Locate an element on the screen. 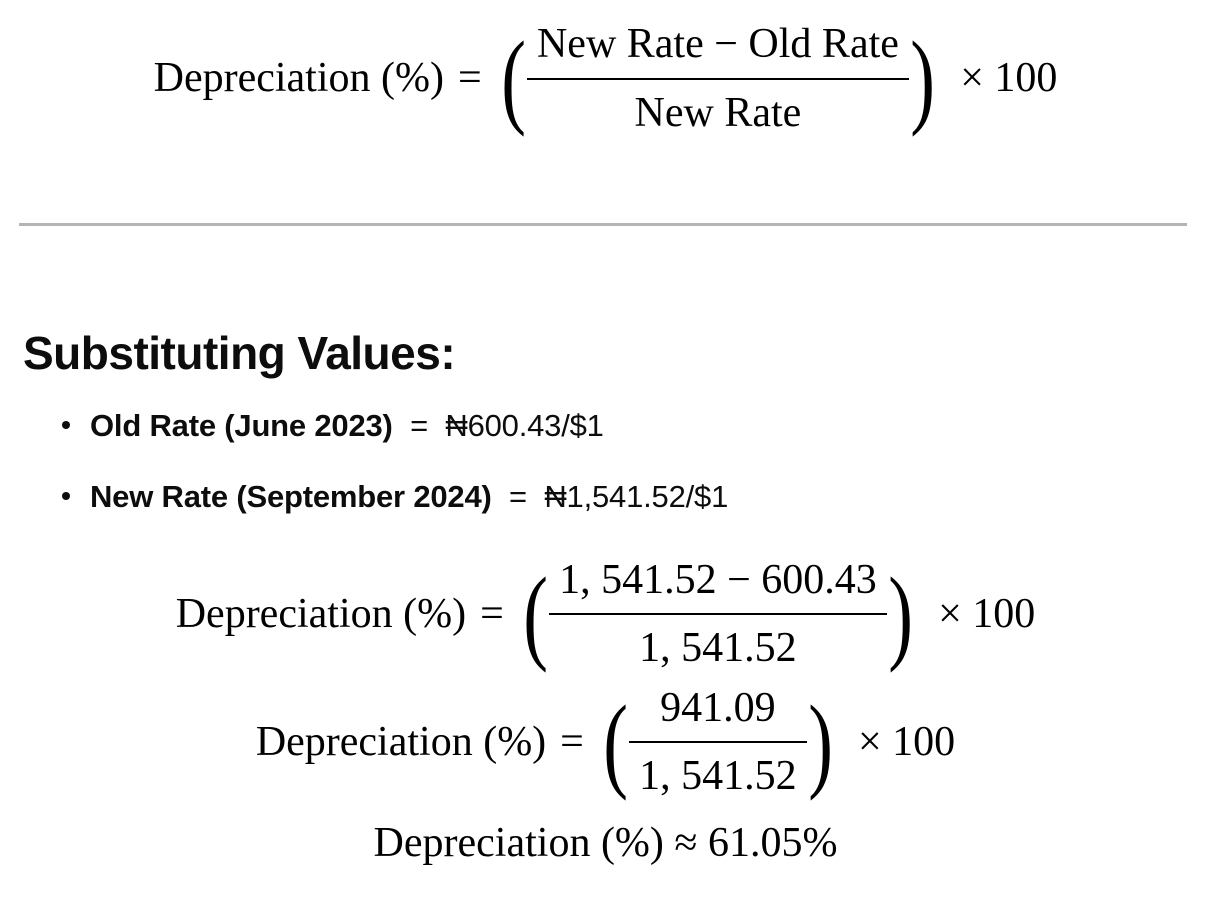 This screenshot has height=898, width=1211. fraction: 941.09 1, 541.52 is located at coordinates (718, 742).